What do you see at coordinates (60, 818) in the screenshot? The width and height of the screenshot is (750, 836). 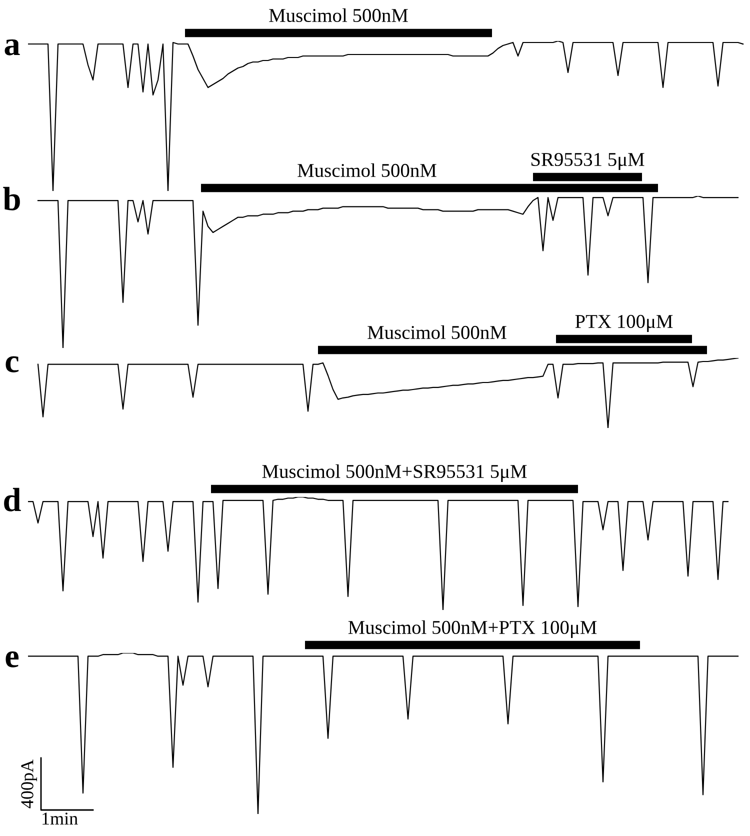 I see `annotation: 1min` at bounding box center [60, 818].